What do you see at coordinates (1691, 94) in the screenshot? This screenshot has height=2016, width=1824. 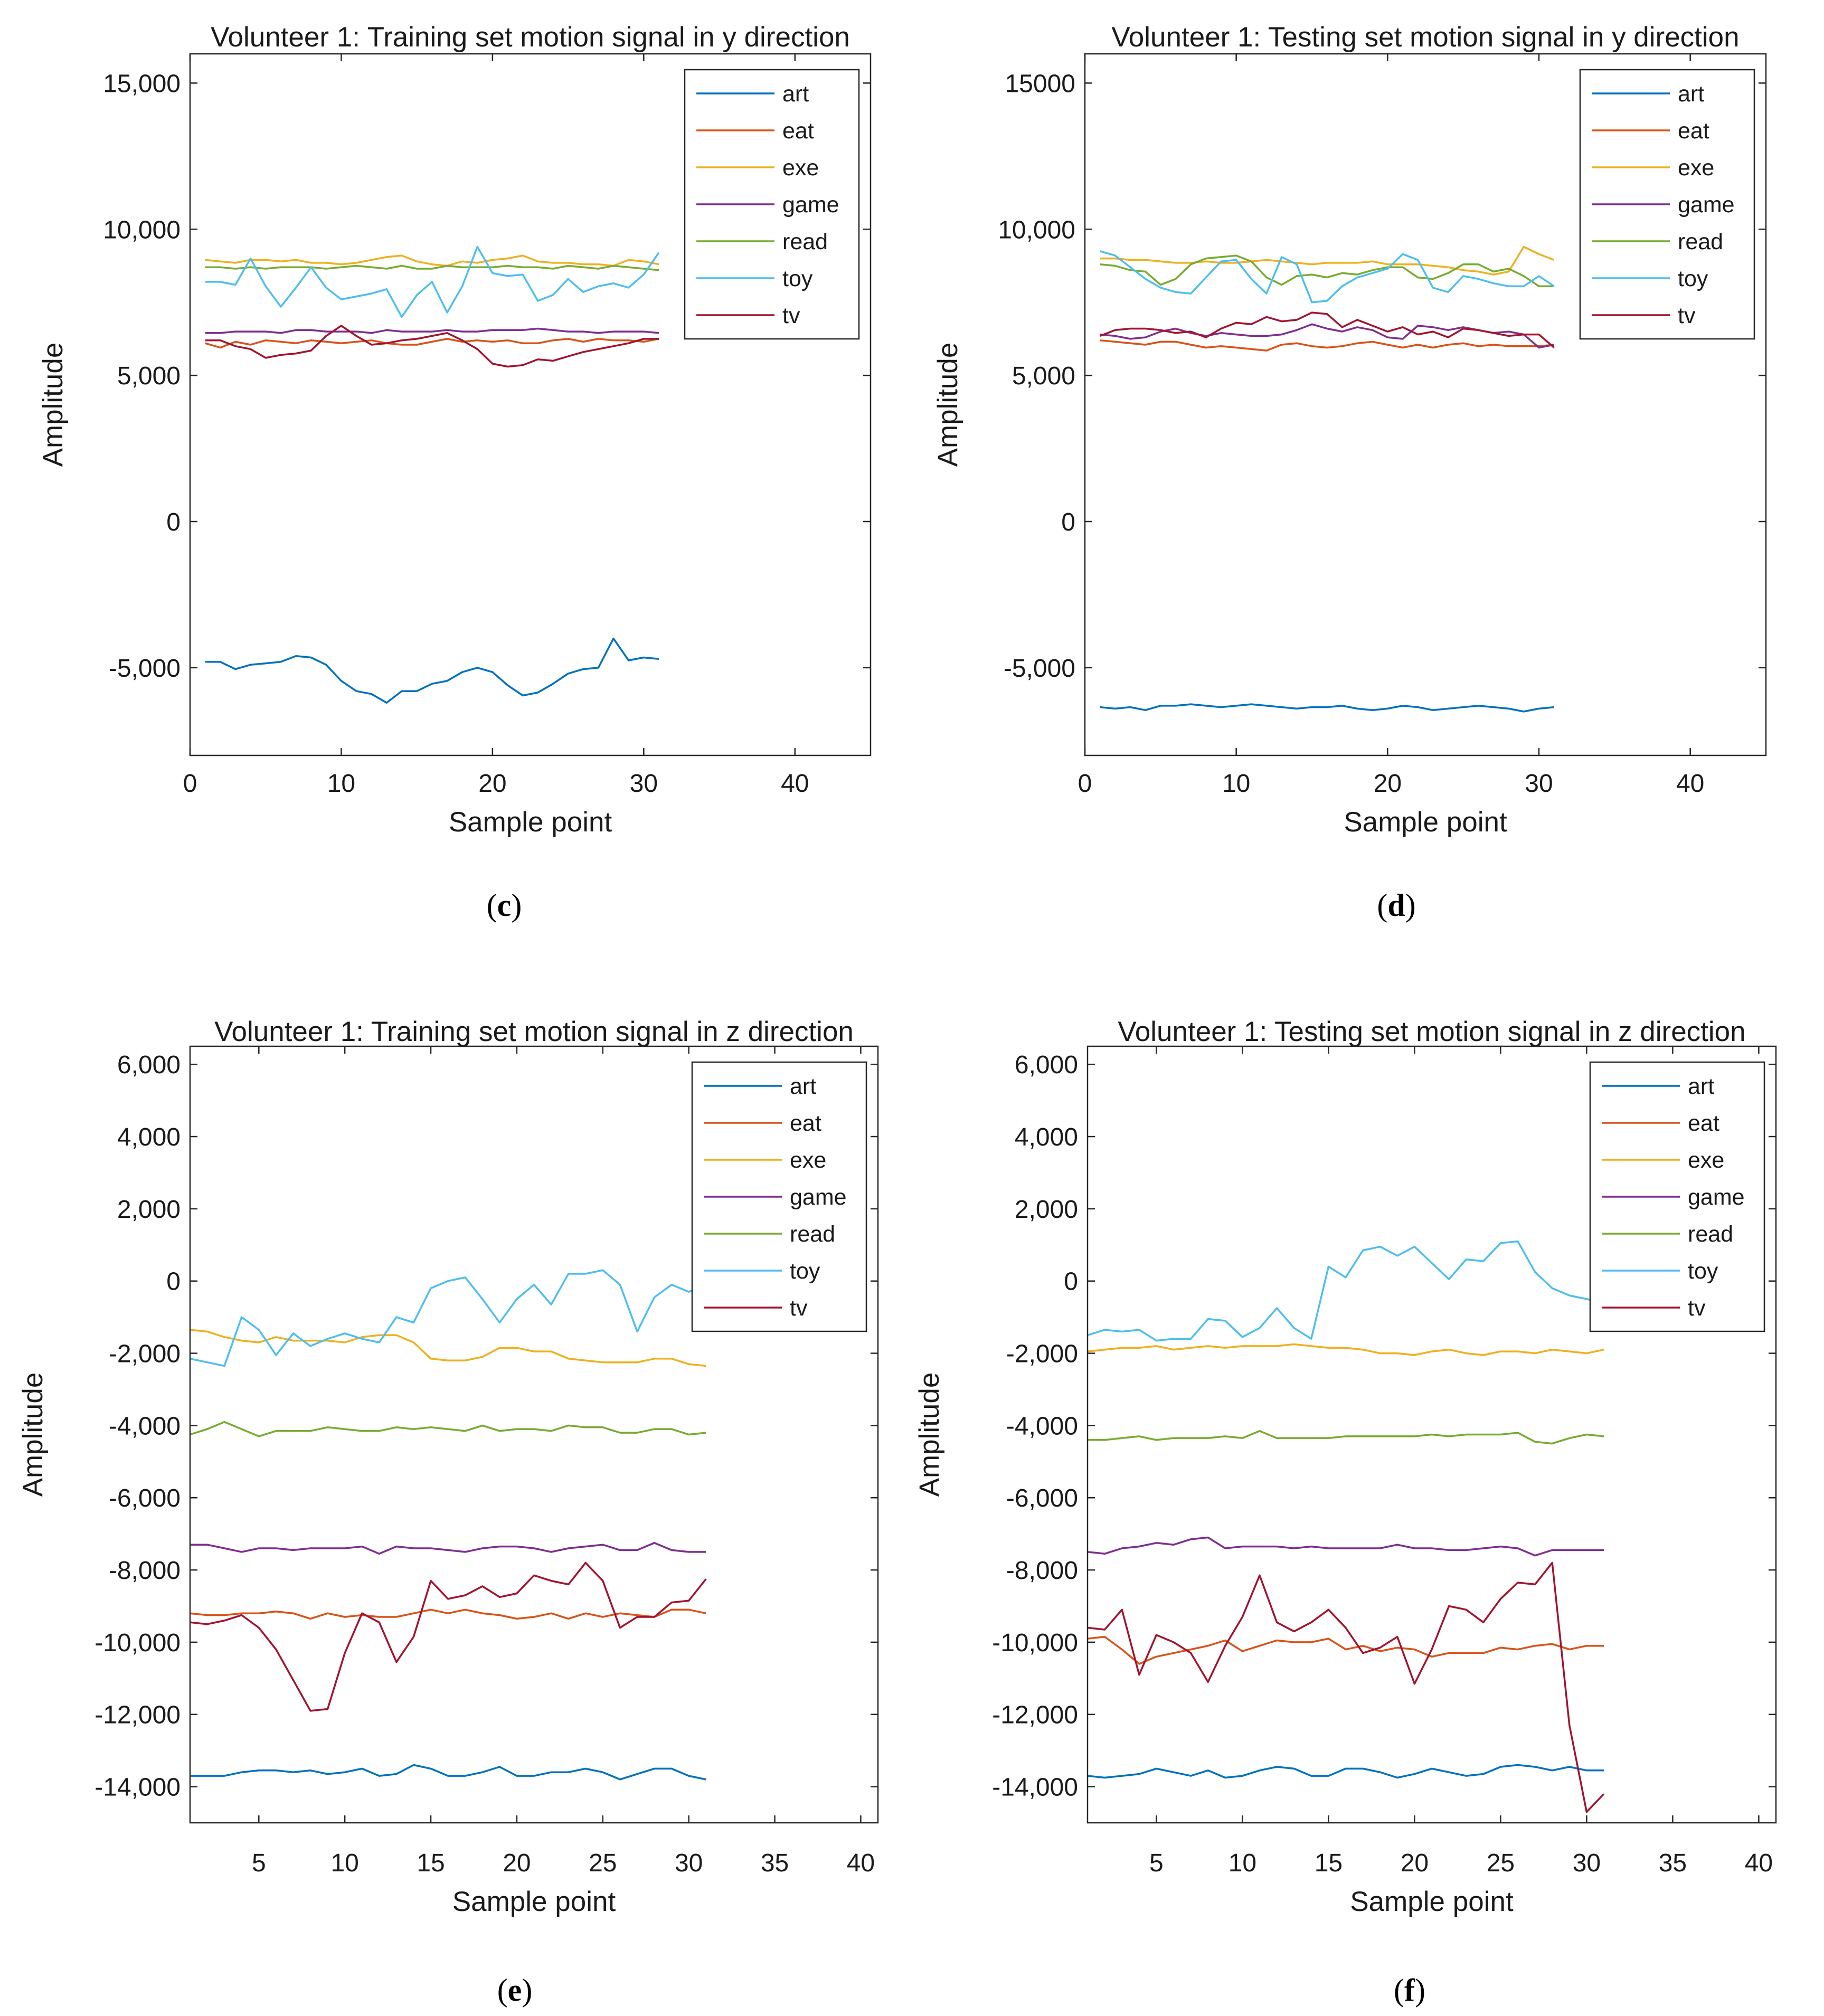 I see `legend-entry-art: art` at bounding box center [1691, 94].